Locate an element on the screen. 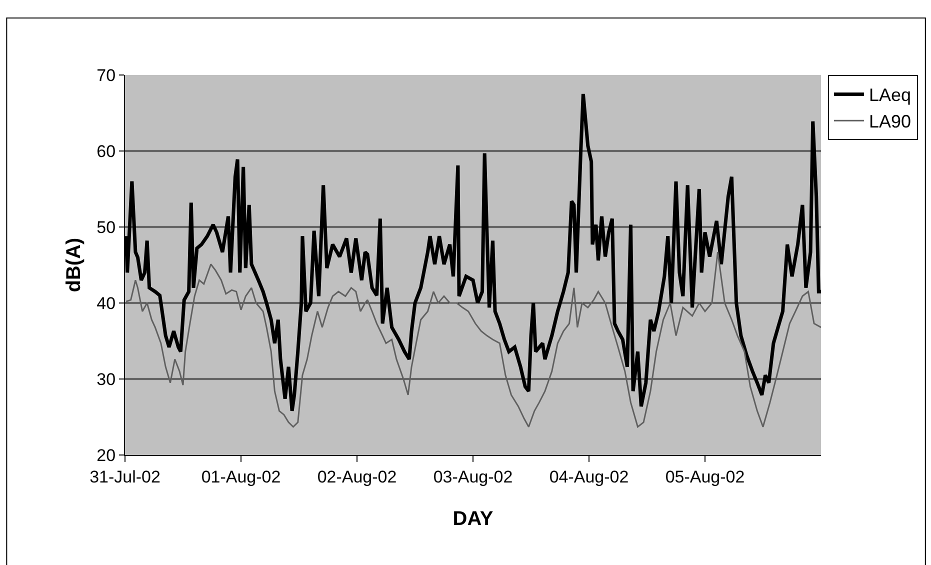 This screenshot has height=565, width=931. legend-label: LA90 is located at coordinates (890, 122).